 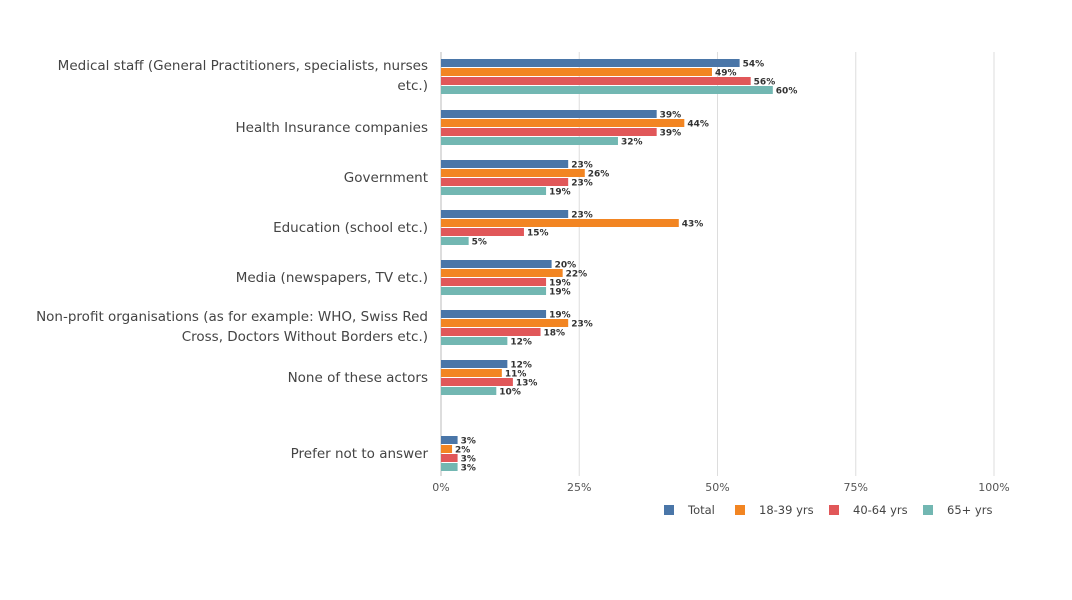 What do you see at coordinates (579, 487) in the screenshot?
I see `x-tick-label: 25%` at bounding box center [579, 487].